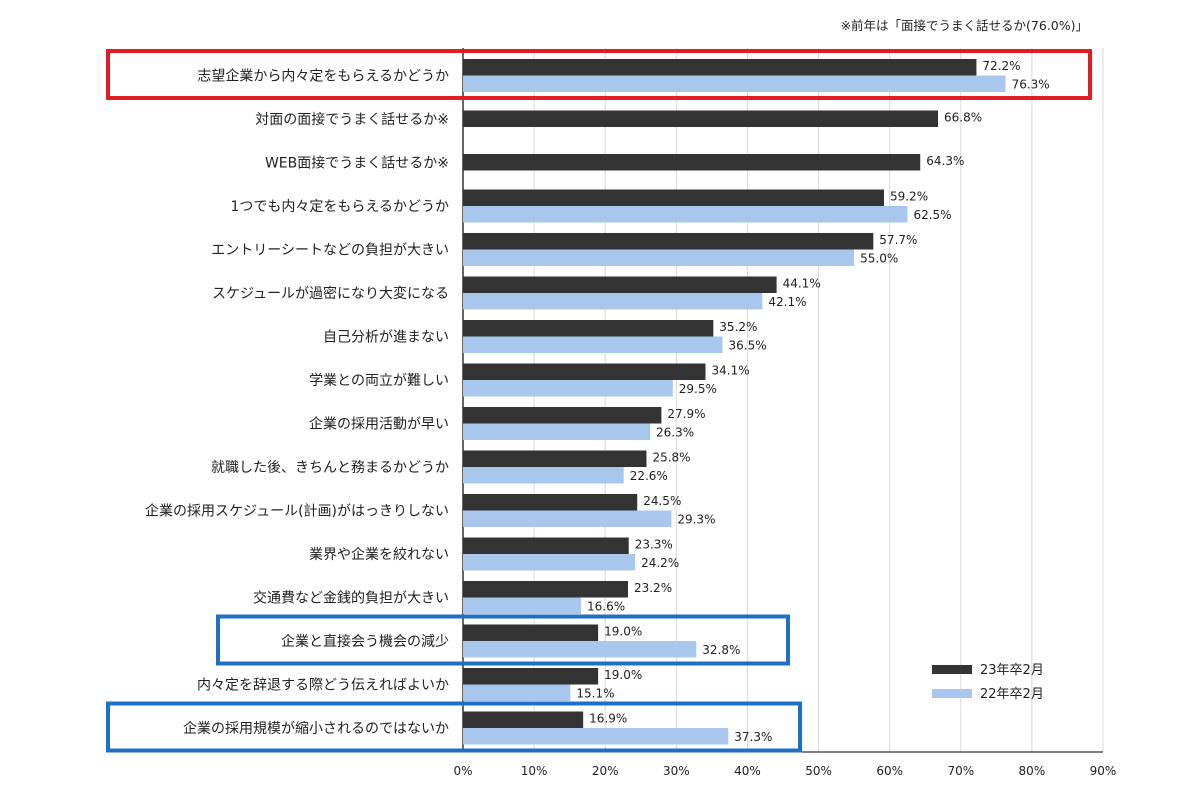 The width and height of the screenshot is (1200, 800). I want to click on value-label-22: 42.1%, so click(787, 302).